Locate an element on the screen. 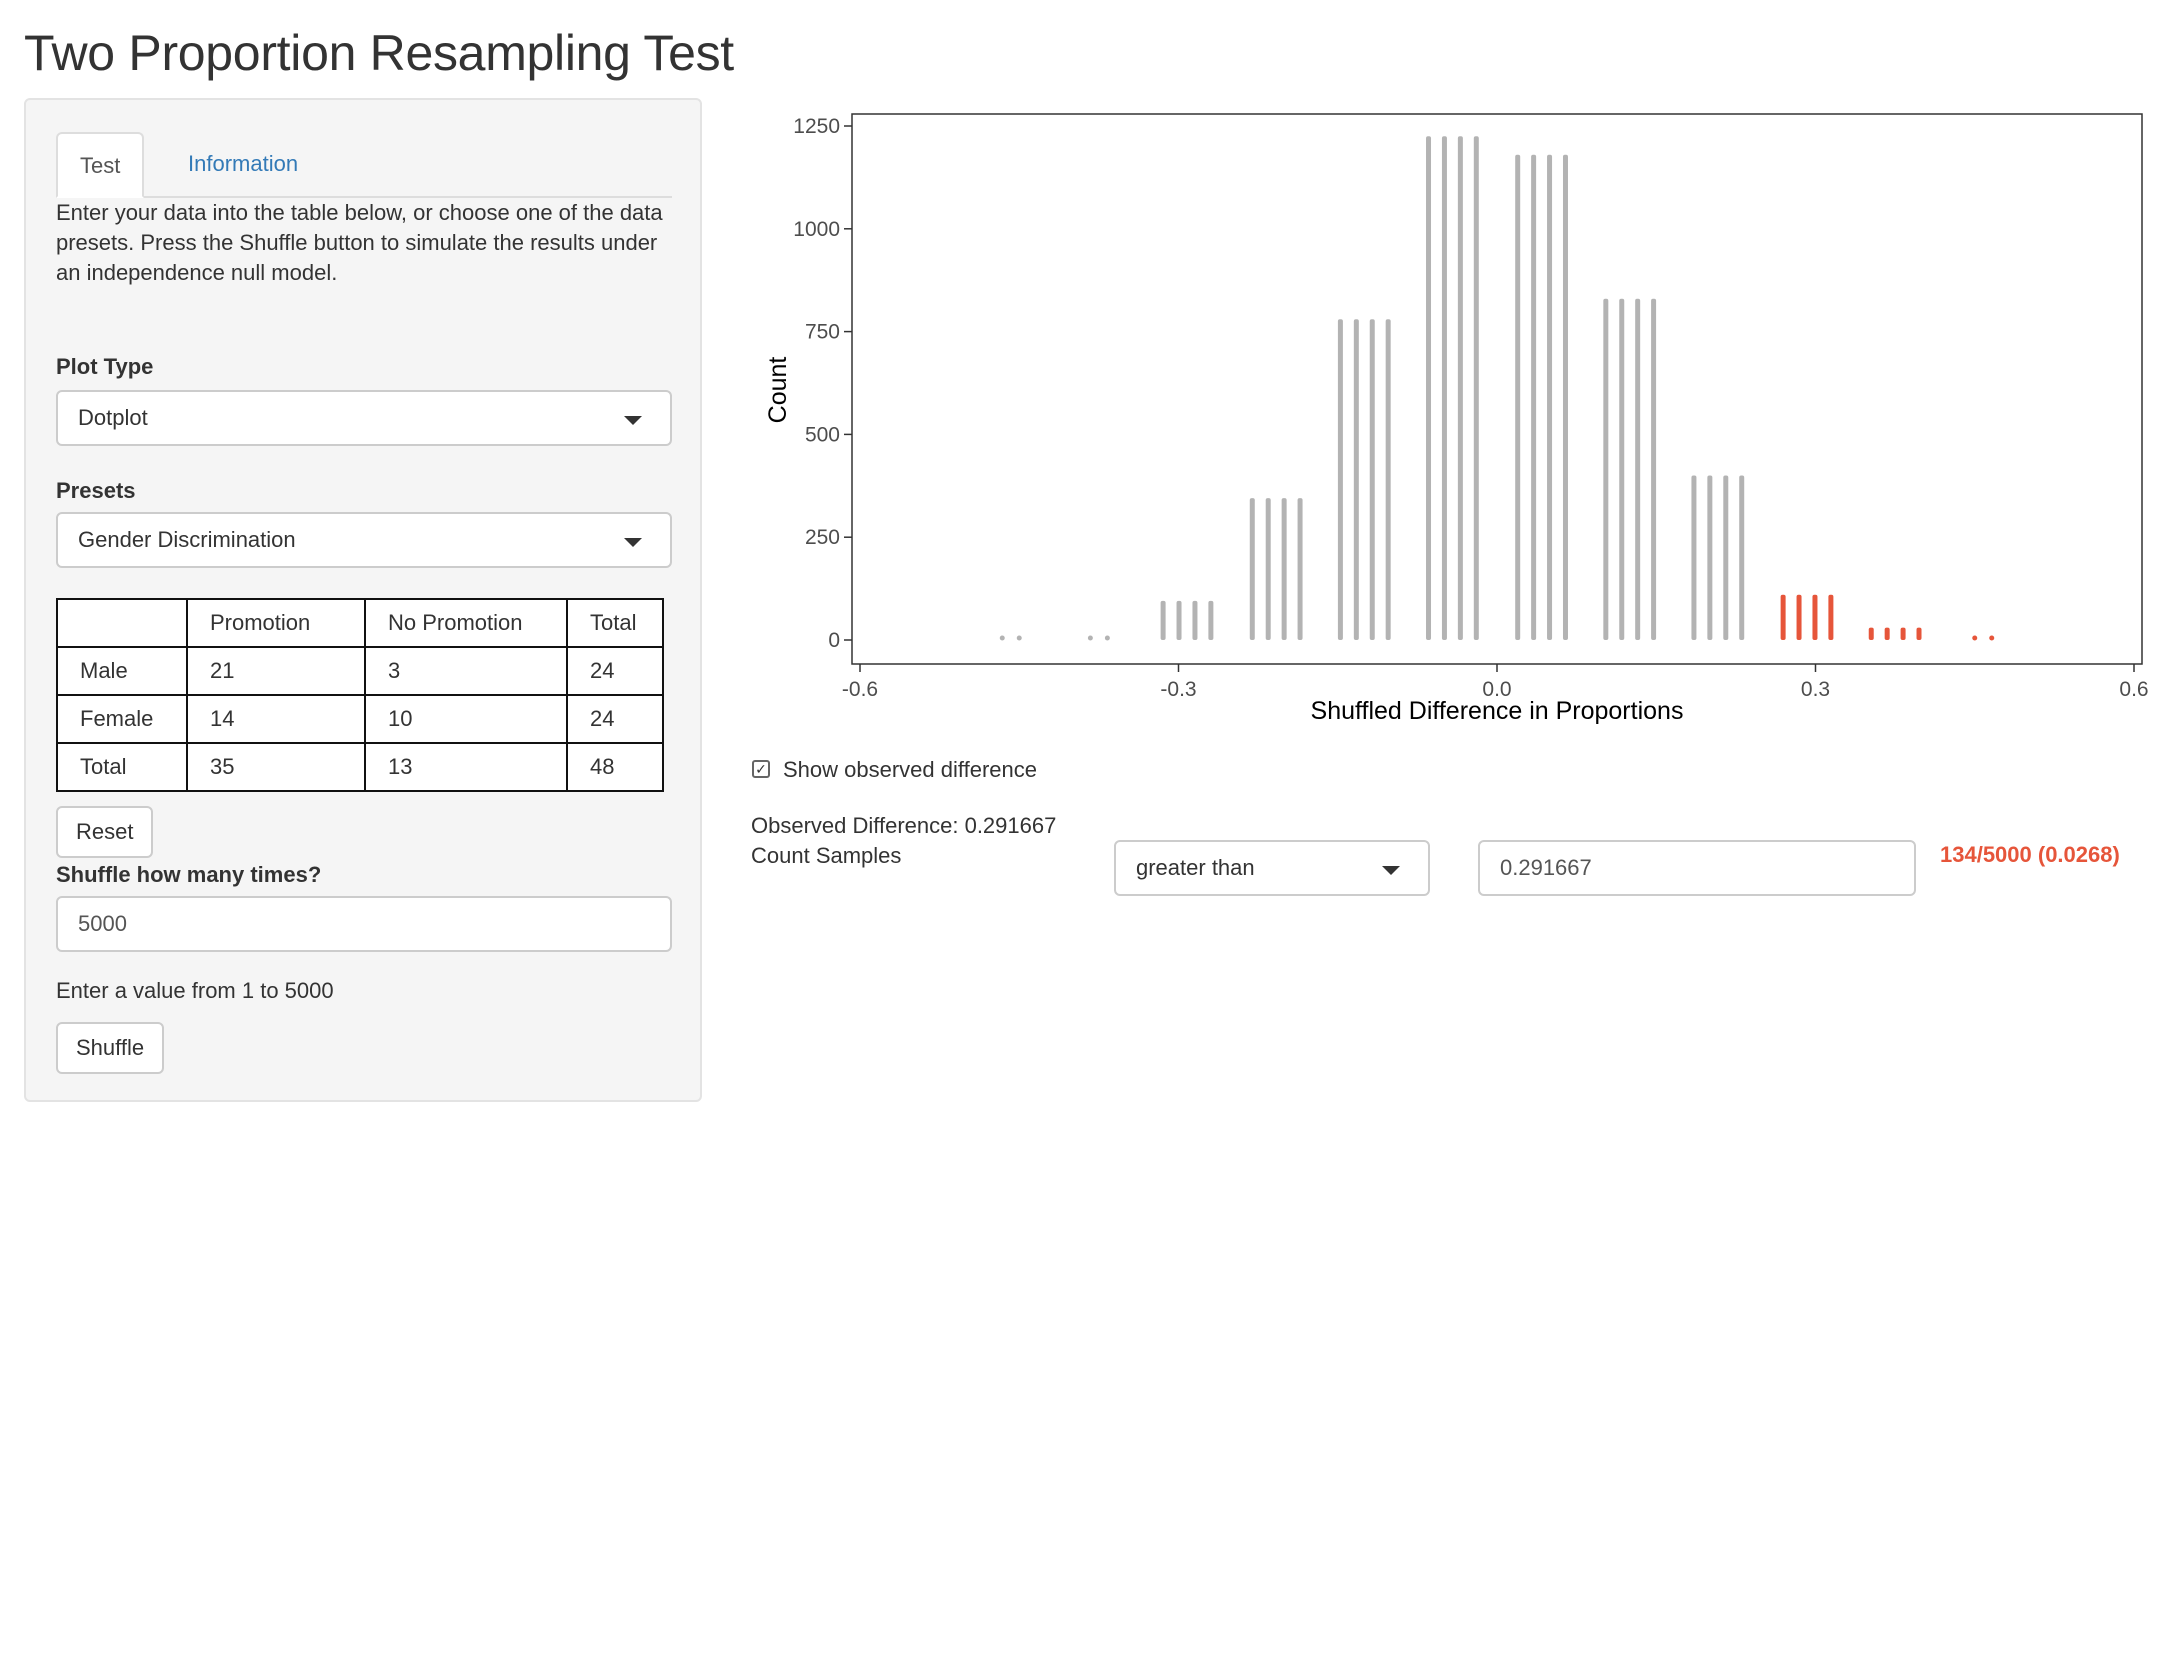  table-cell: 14 is located at coordinates (276, 719).